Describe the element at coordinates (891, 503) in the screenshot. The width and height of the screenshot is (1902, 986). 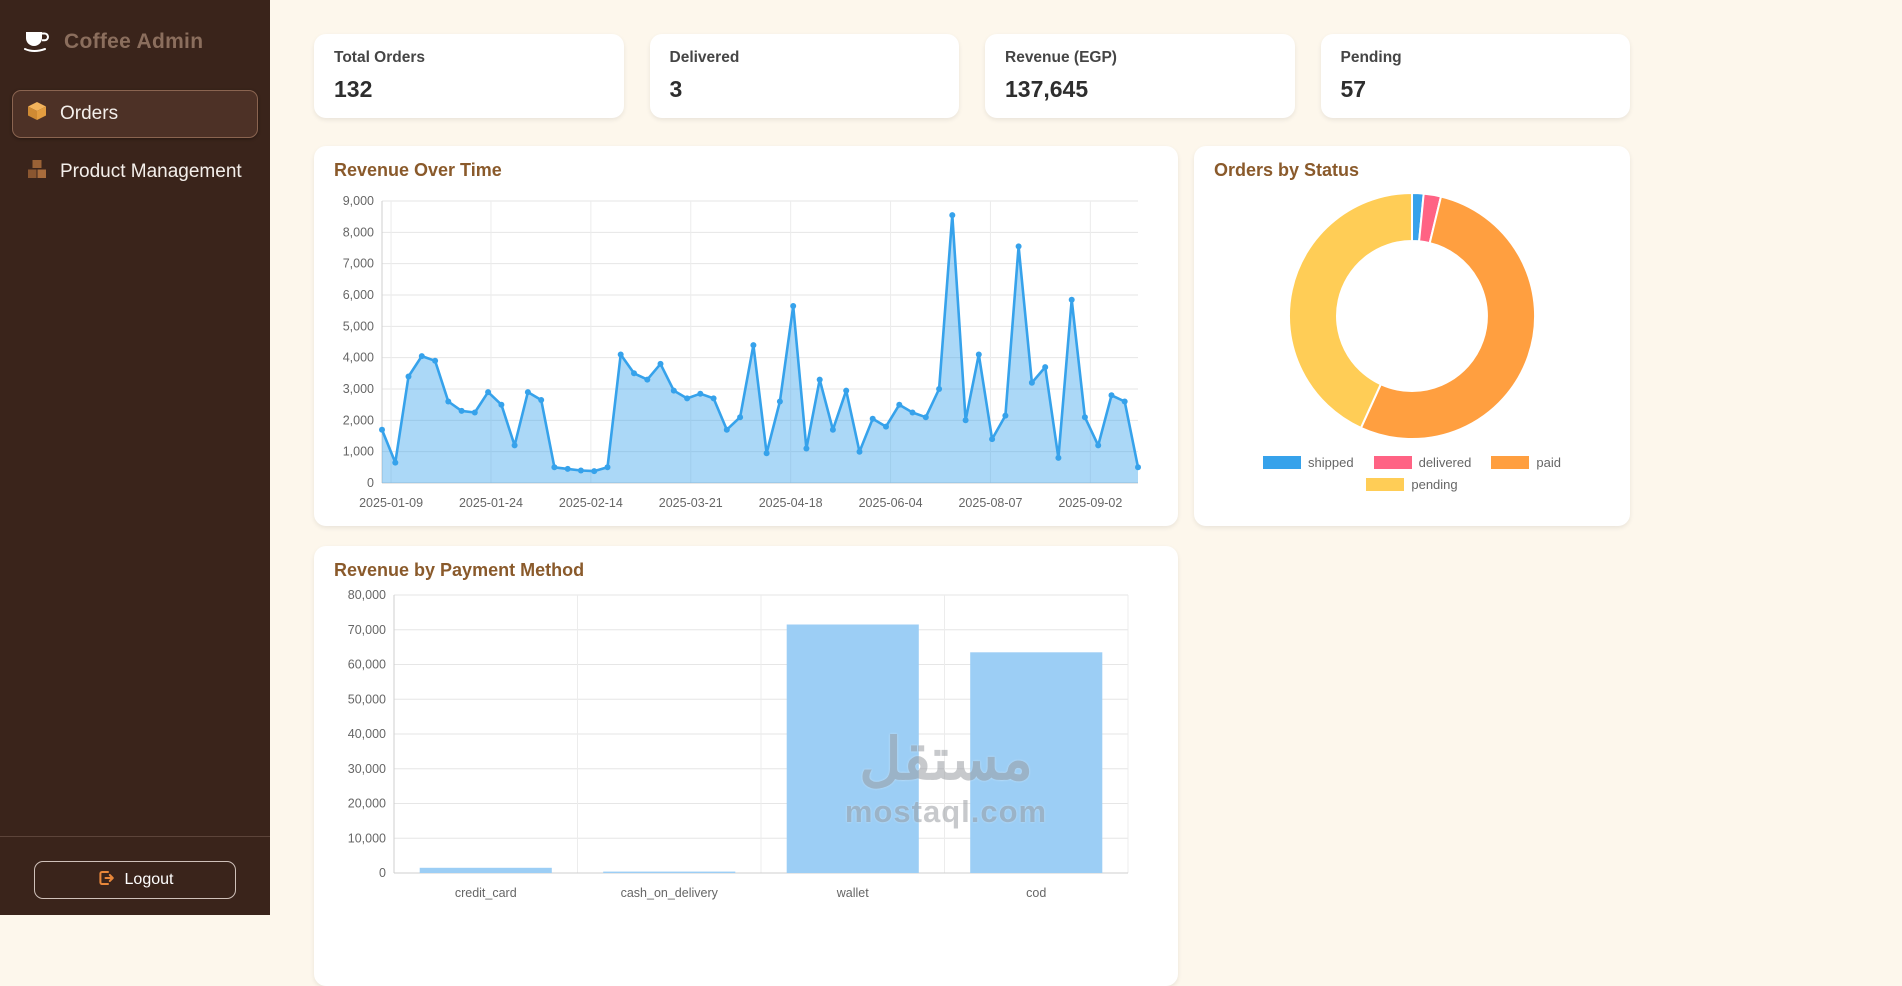
I see `svg-text: 2025-06-04` at that location.